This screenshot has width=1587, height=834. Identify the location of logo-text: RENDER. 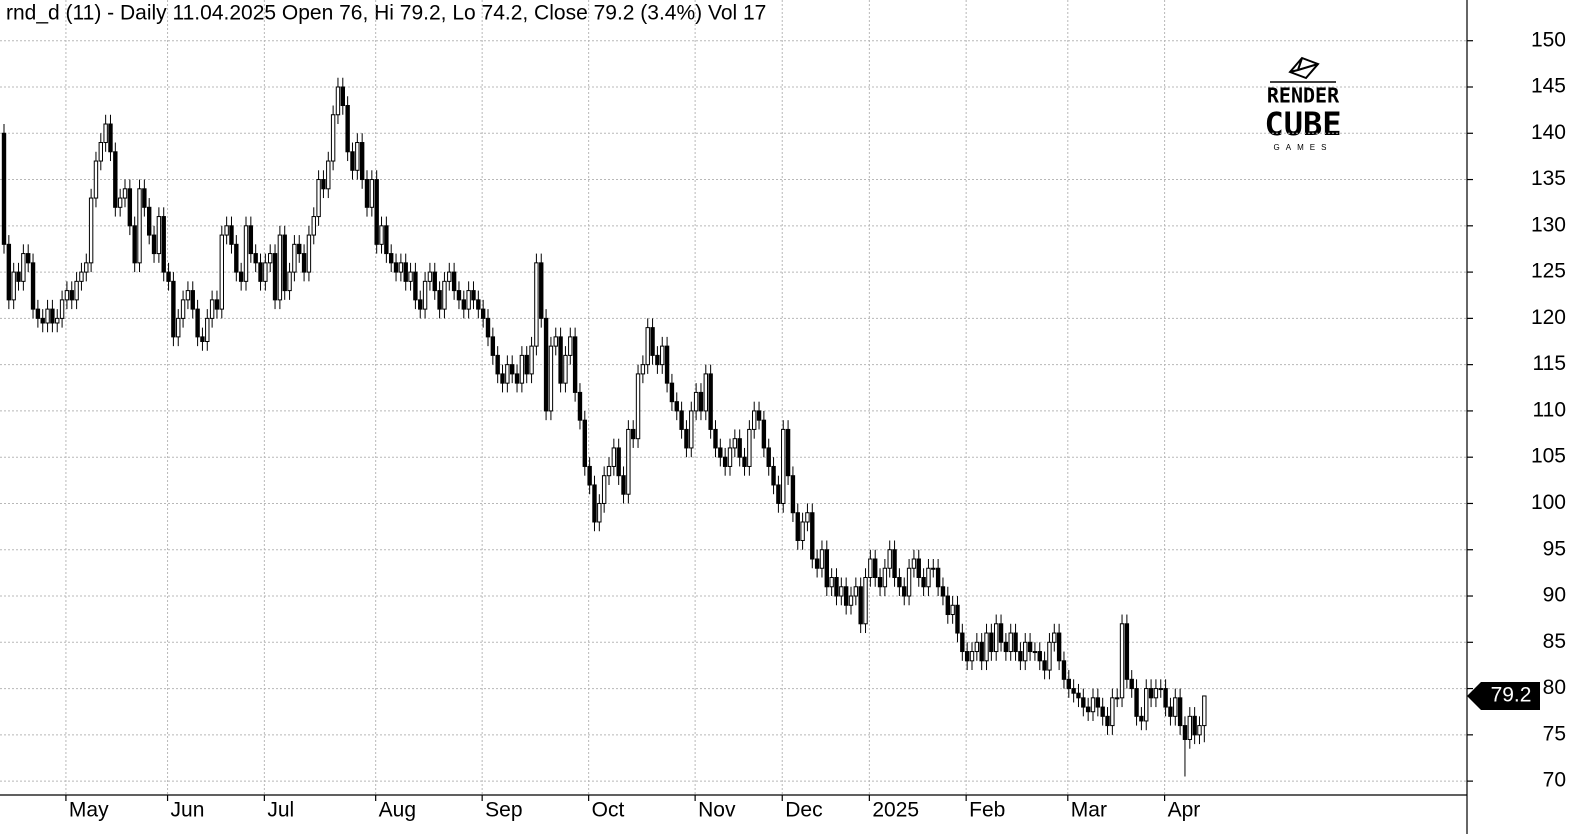
(1303, 96).